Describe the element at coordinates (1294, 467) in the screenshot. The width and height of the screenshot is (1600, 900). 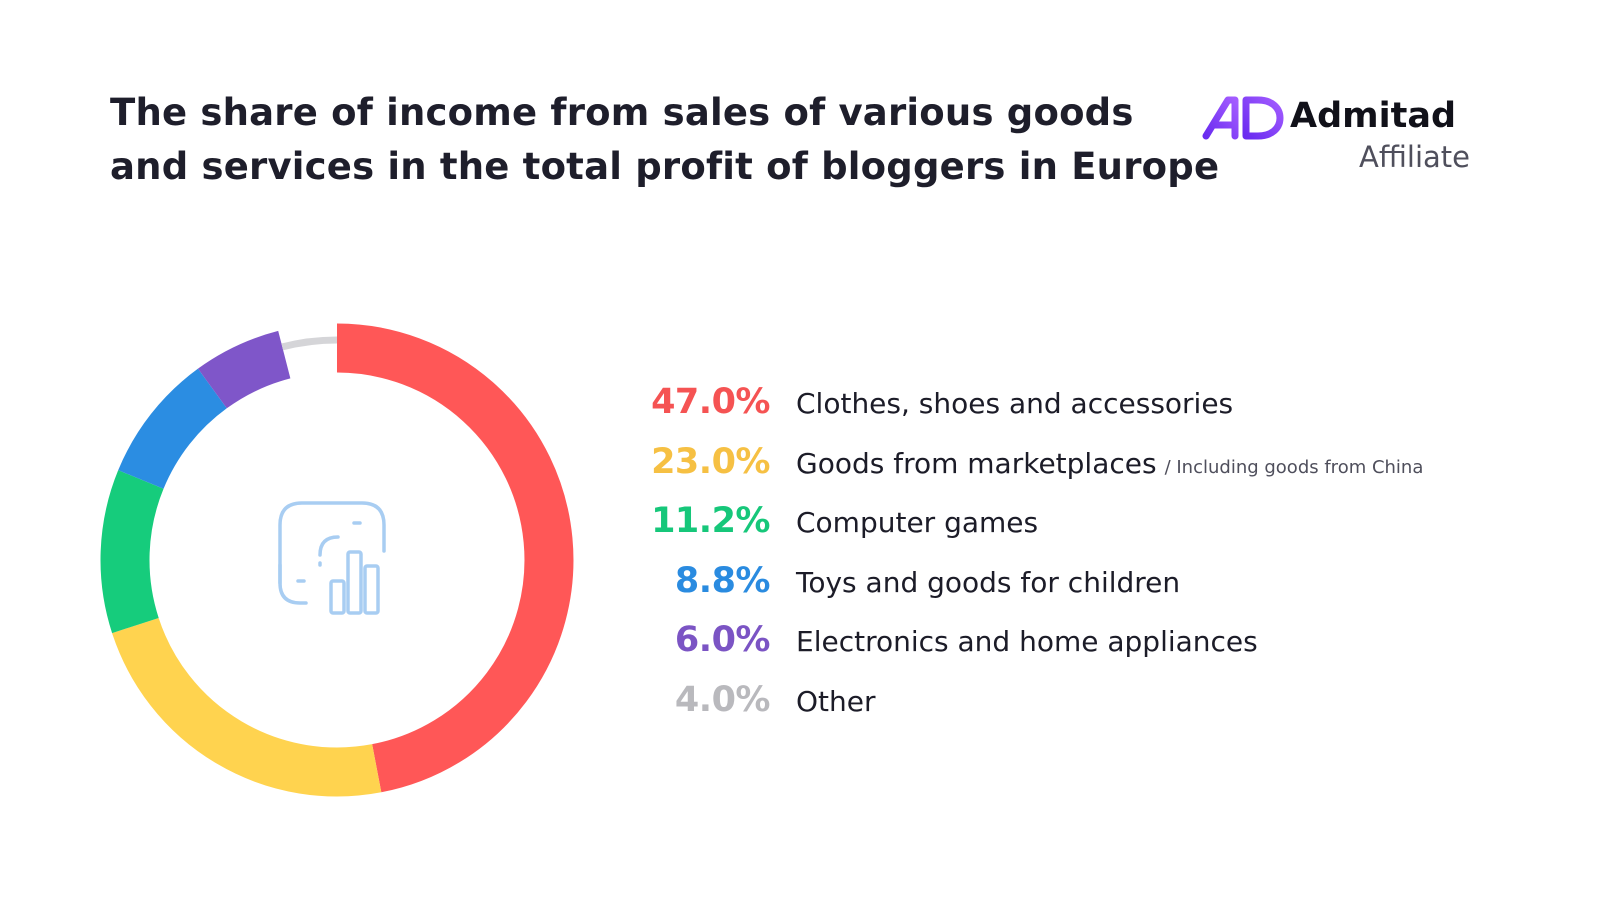
I see `legend-note: / Including goods from China` at that location.